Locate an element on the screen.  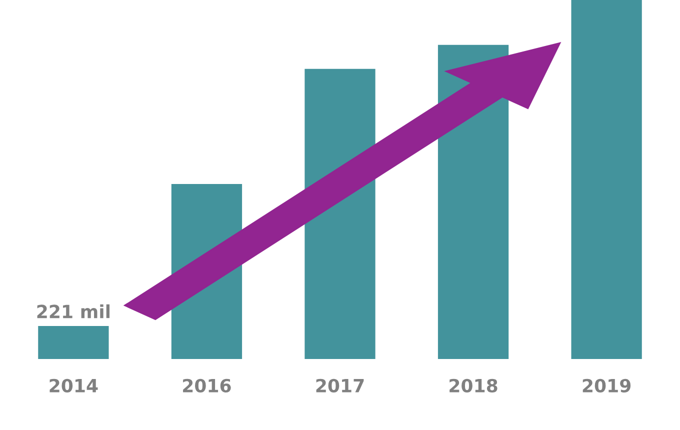
data-label: 221 mil is located at coordinates (73, 311).